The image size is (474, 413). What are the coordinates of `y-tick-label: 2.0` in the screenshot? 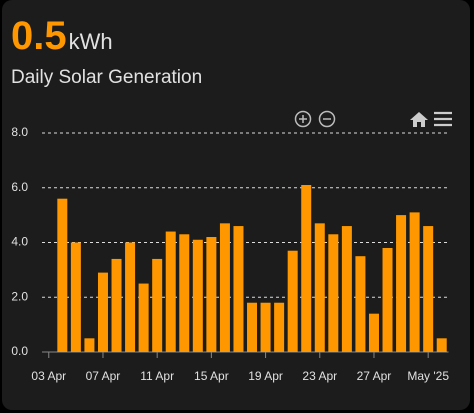 It's located at (19, 296).